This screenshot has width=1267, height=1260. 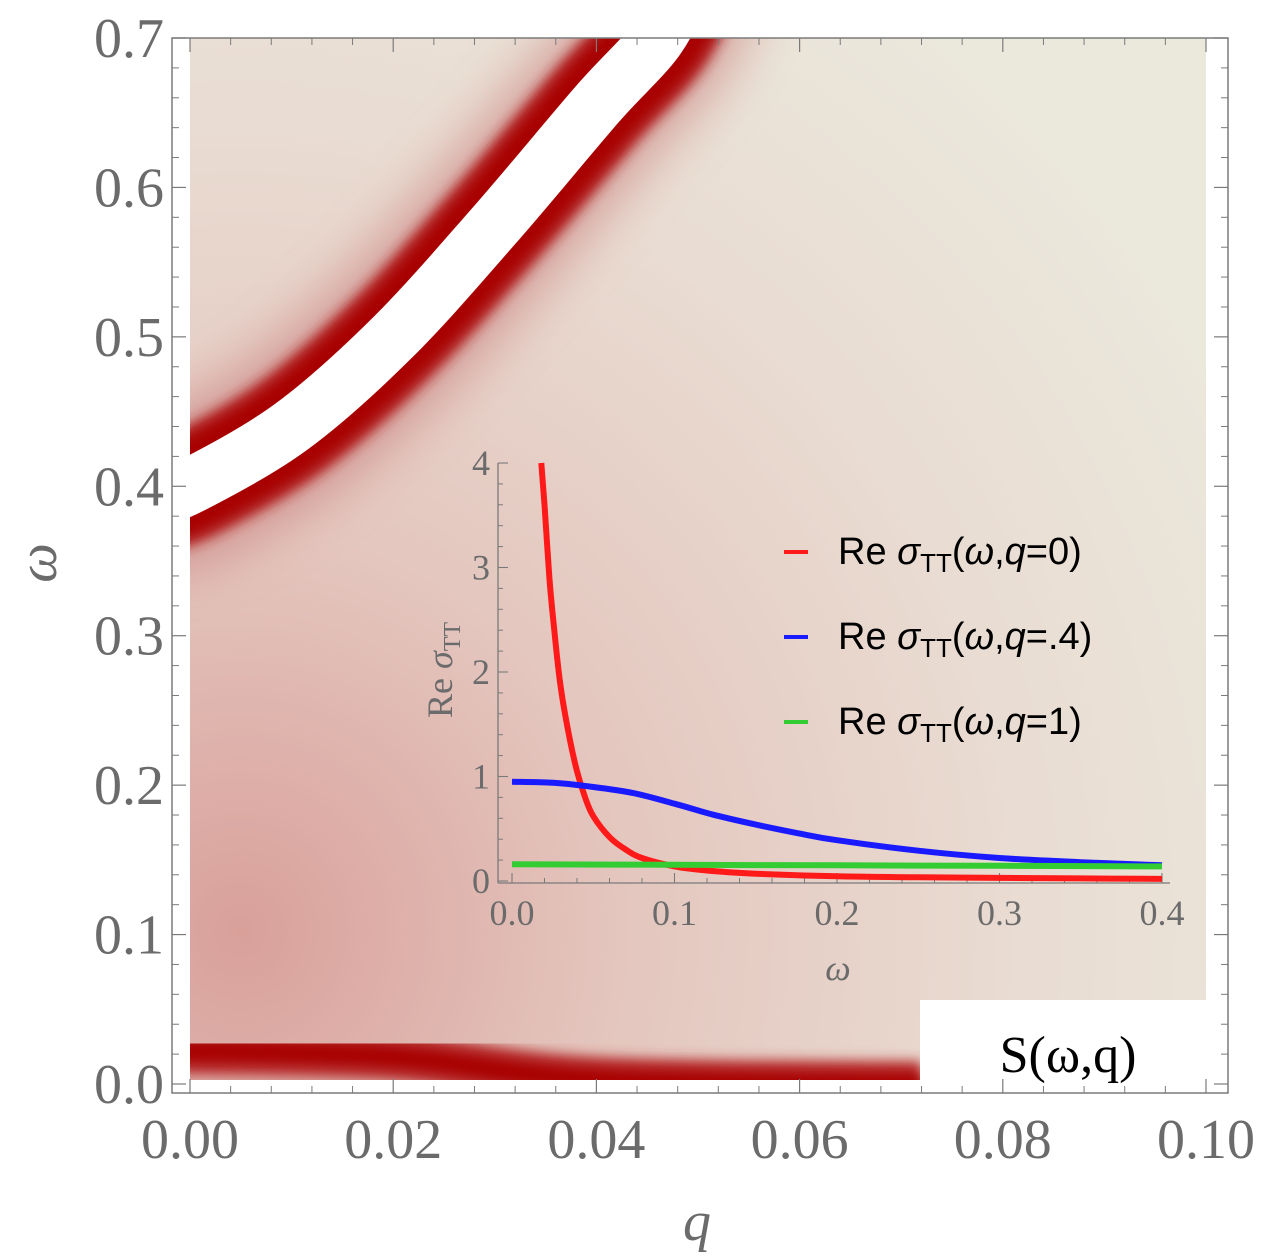 I want to click on main-x-tick-labels: 0.00 0.02 0.04 0.06 0.08 0.10, so click(x=698, y=1140).